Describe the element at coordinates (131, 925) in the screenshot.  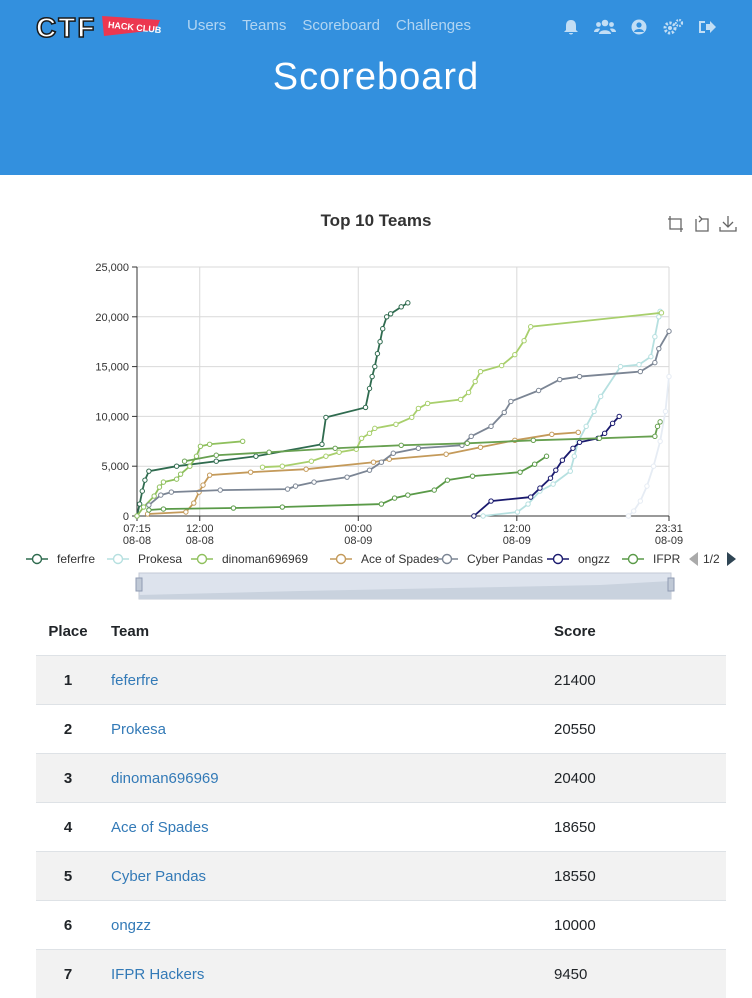
I see `team-link: ongzz` at that location.